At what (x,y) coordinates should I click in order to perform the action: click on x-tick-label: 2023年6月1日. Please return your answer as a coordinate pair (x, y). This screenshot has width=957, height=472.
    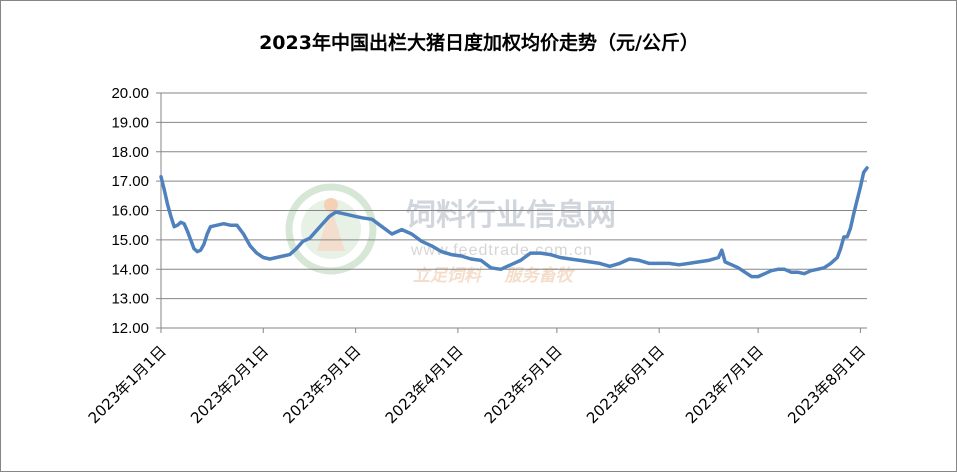
    Looking at the image, I should click on (625, 384).